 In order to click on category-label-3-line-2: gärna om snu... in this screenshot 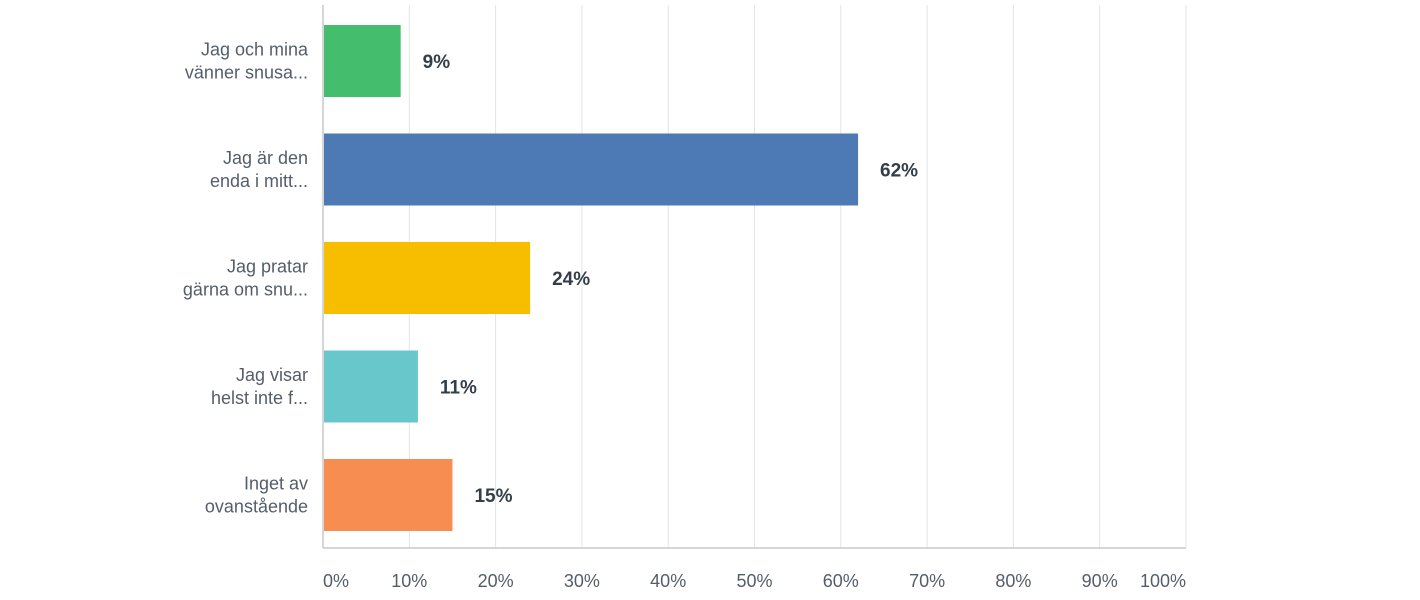, I will do `click(245, 290)`.